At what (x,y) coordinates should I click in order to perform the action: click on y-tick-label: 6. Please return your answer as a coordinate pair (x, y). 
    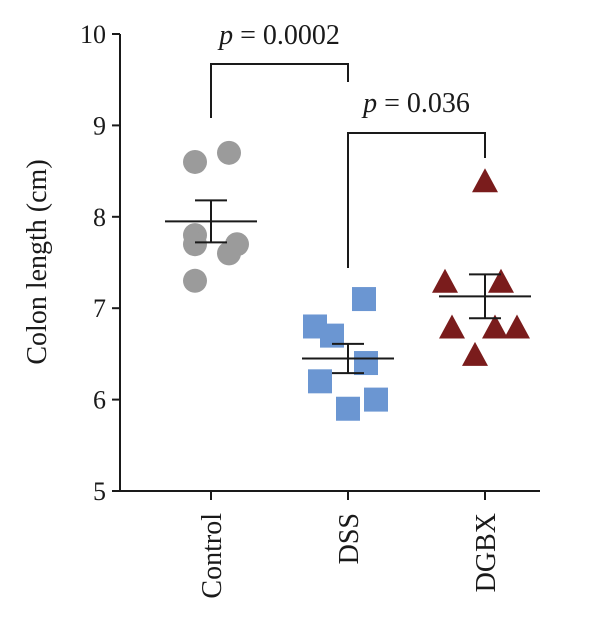
    Looking at the image, I should click on (99, 400).